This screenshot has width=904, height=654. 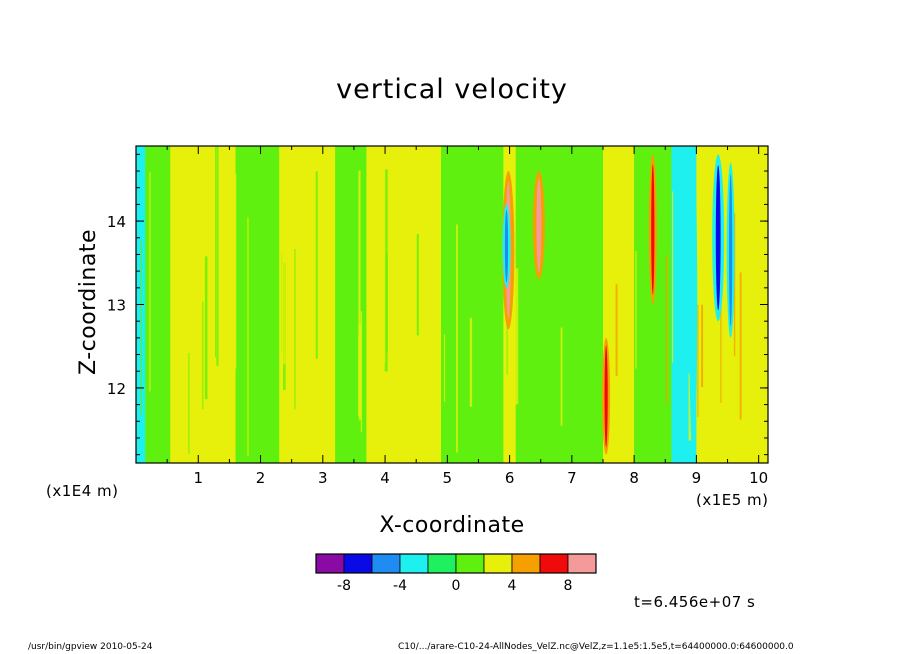 What do you see at coordinates (512, 586) in the screenshot?
I see `colorbar-tick-label: 4` at bounding box center [512, 586].